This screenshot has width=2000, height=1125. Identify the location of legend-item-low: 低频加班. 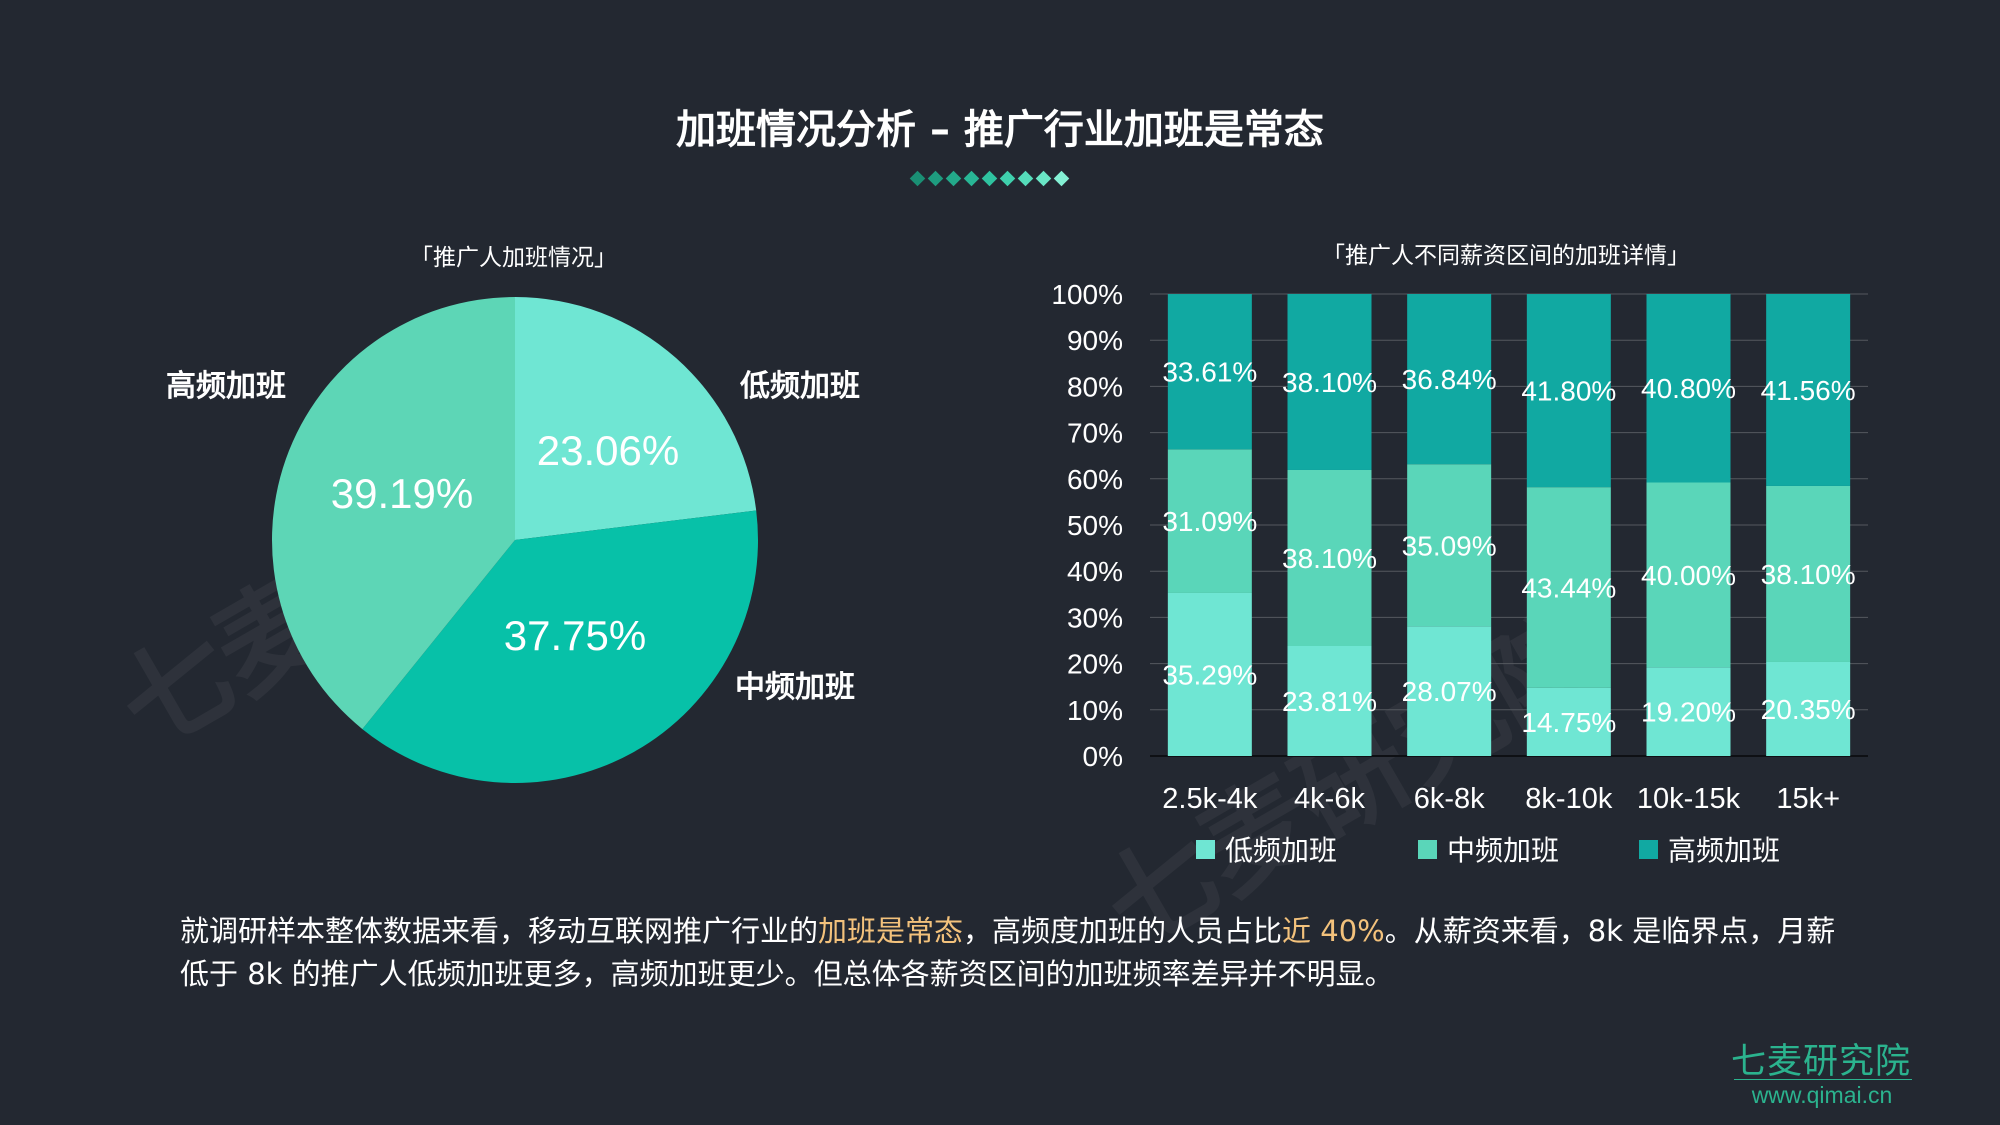
(1266, 849).